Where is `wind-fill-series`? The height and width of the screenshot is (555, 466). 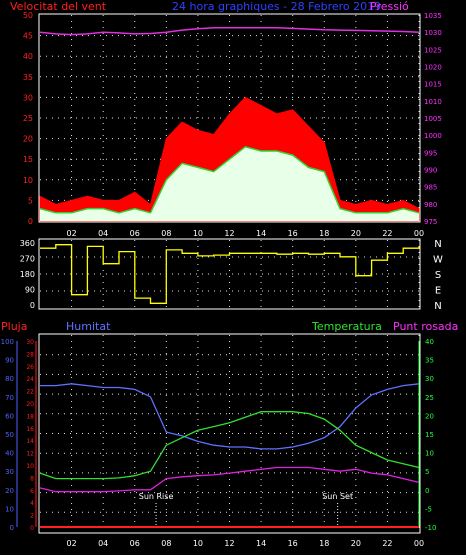 wind-fill-series is located at coordinates (229, 183).